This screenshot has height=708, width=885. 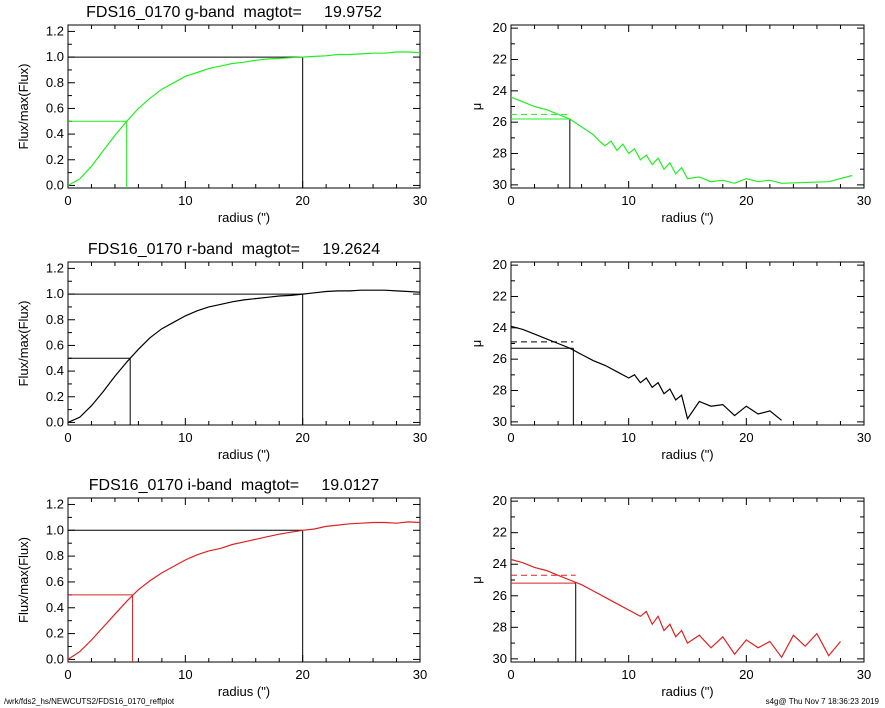 What do you see at coordinates (234, 485) in the screenshot?
I see `chart-title: FDS16_0170 i-band magtot= 19.0127` at bounding box center [234, 485].